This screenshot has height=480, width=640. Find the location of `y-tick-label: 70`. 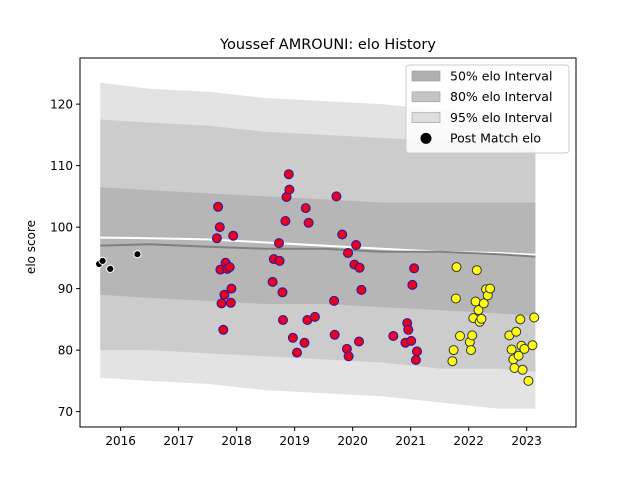

y-tick-label: 70 is located at coordinates (65, 412).